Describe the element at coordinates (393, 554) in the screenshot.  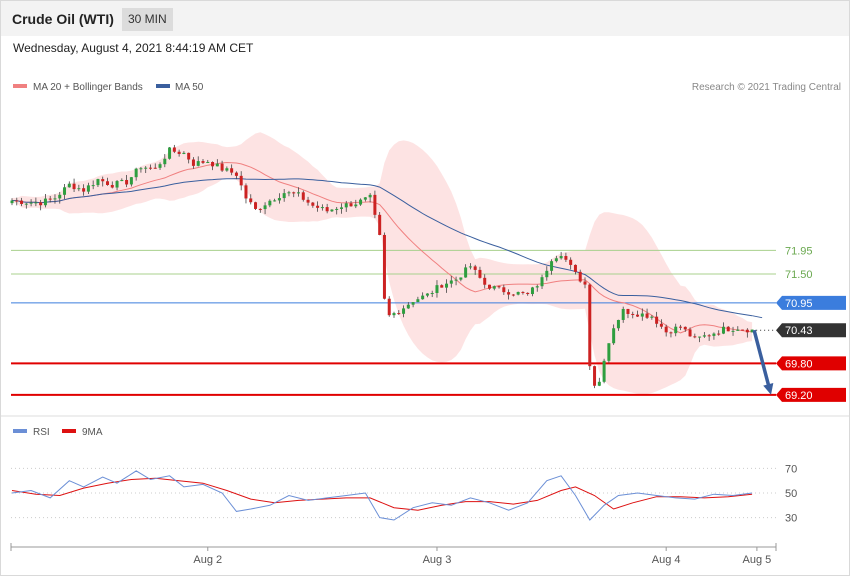
I see `x-axis: Aug 2 Aug 3 Aug 4 Aug 5` at that location.